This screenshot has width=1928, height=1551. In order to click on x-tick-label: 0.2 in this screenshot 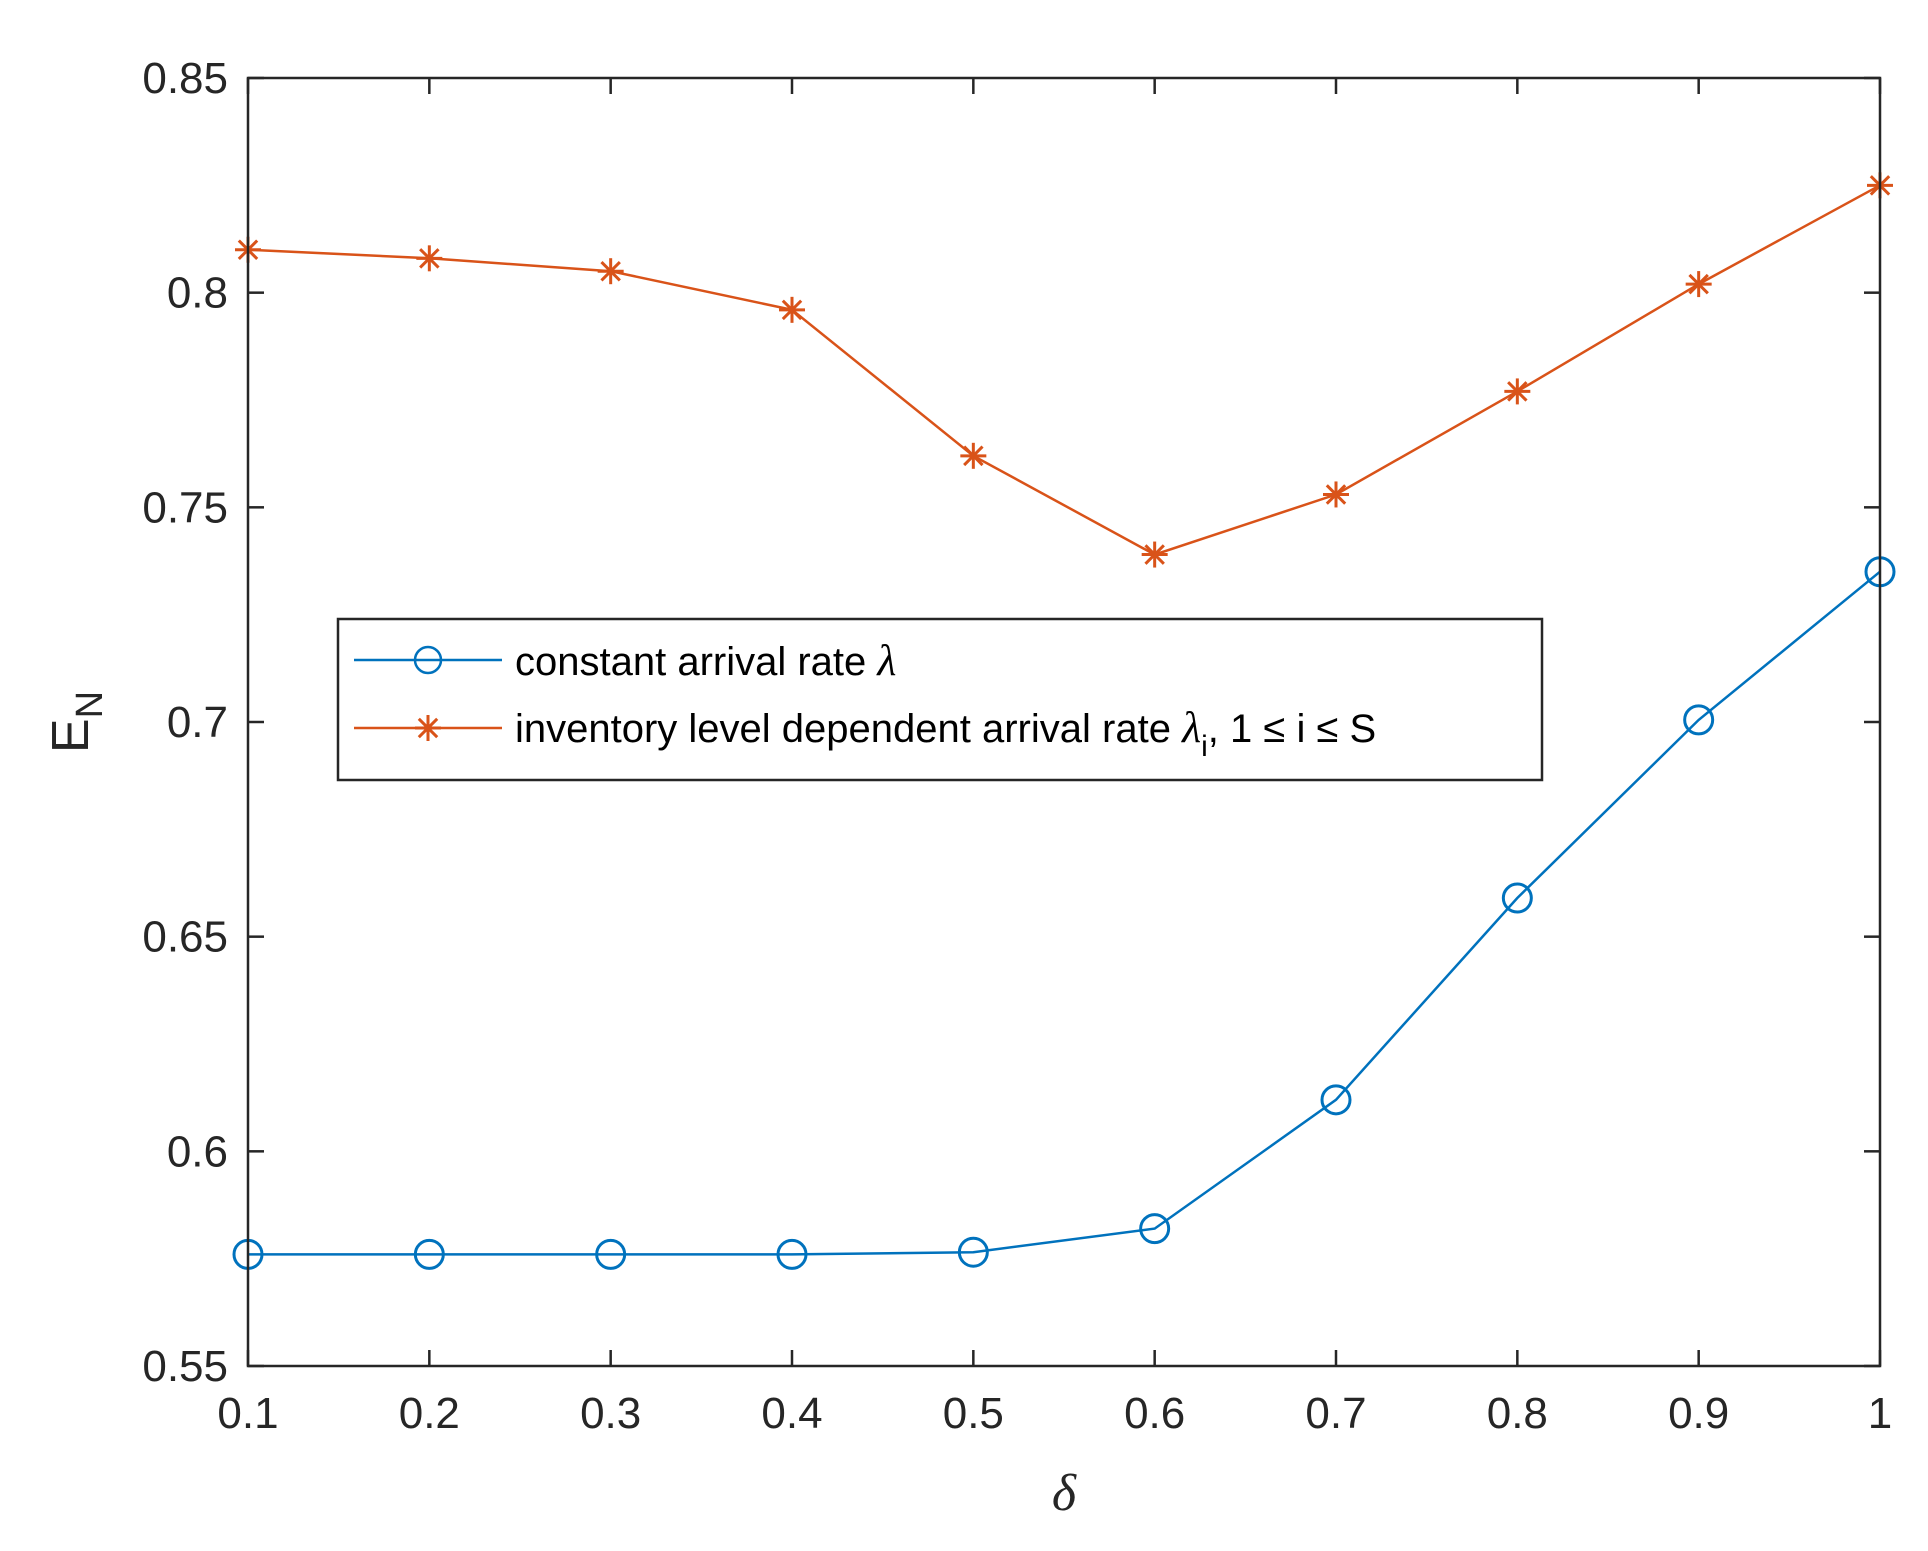, I will do `click(429, 1413)`.